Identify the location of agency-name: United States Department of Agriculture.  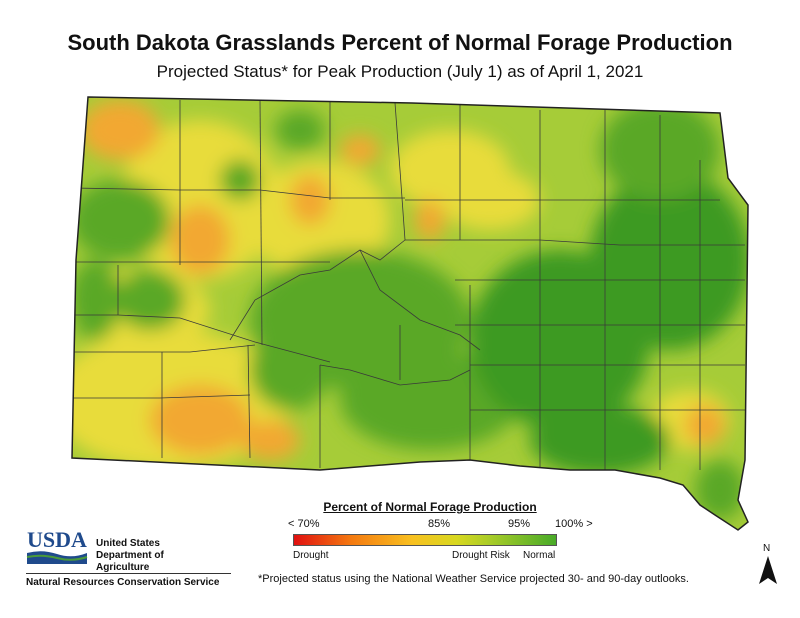
(130, 555).